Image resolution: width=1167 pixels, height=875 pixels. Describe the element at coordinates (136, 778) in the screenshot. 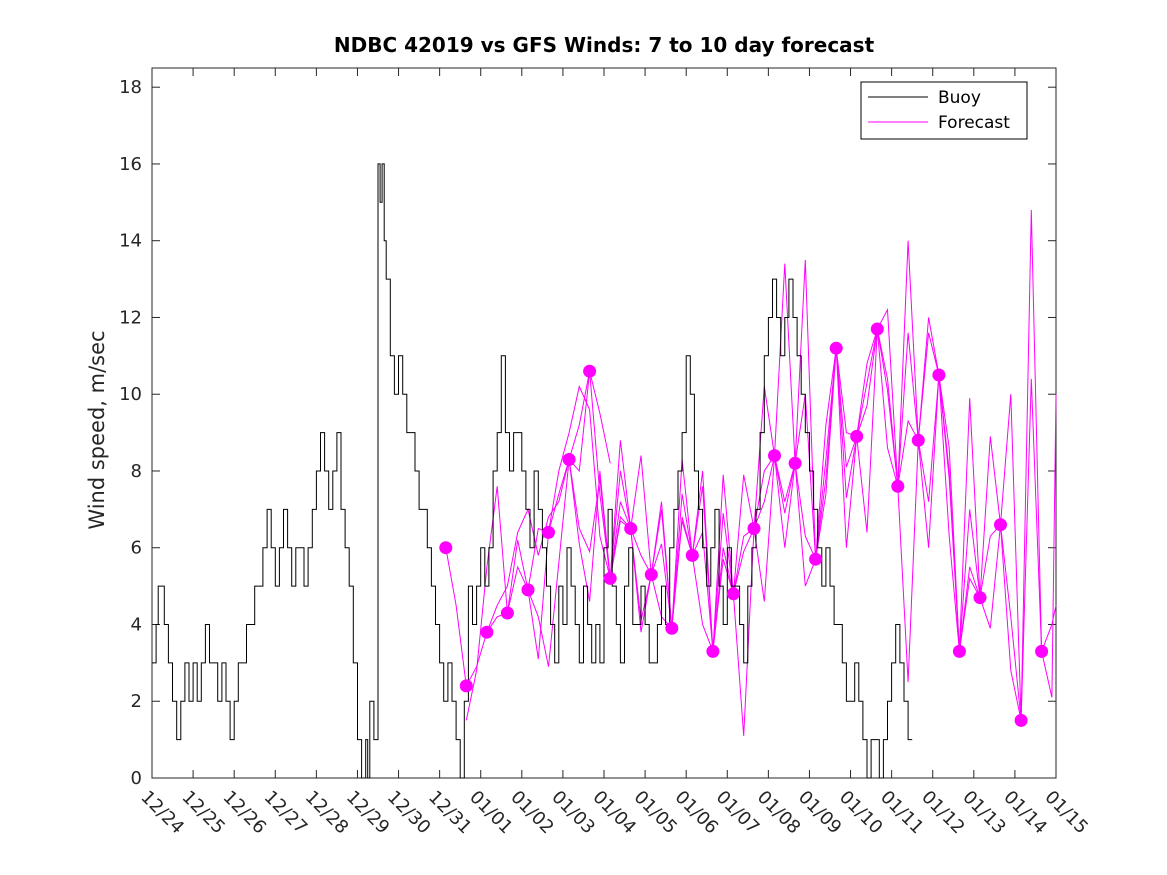

I see `y-tick-label: 0` at that location.